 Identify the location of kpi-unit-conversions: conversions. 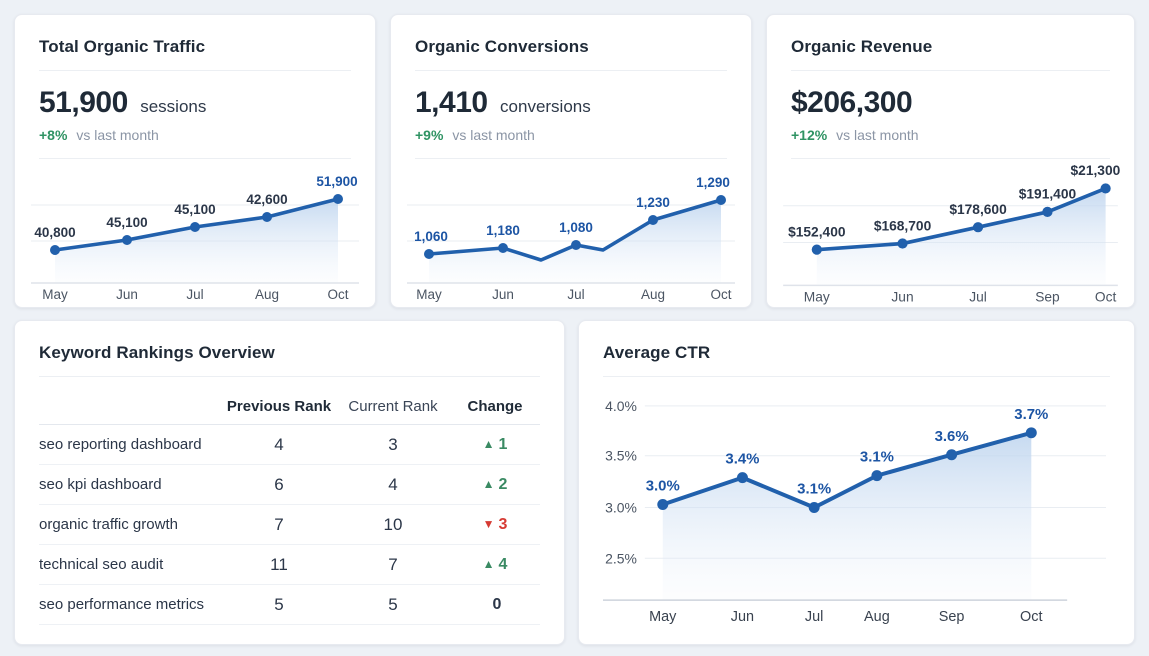
(545, 106).